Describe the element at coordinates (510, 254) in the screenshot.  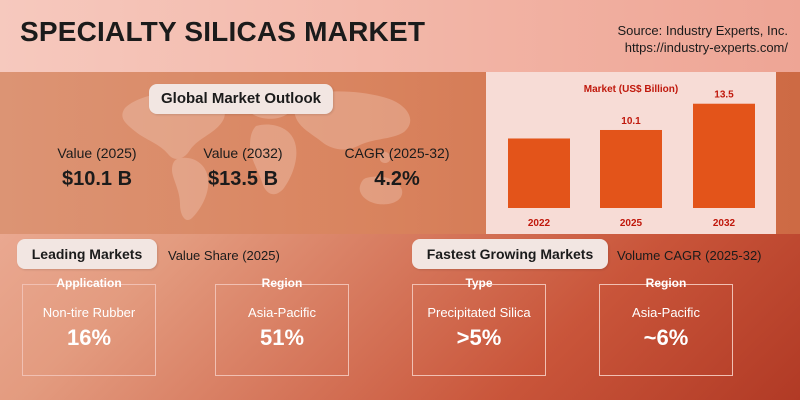
I see `fastest-growing-title: Fastest Growing Markets` at that location.